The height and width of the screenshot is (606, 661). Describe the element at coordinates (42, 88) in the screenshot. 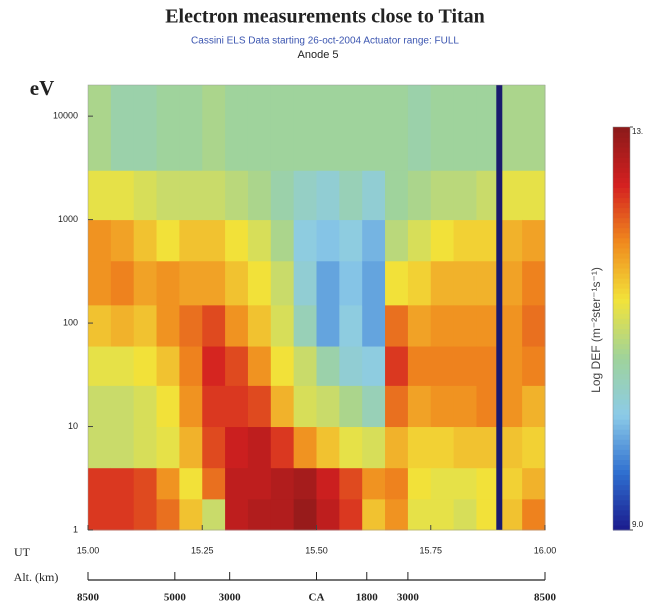

I see `y-axis-label: eV` at that location.